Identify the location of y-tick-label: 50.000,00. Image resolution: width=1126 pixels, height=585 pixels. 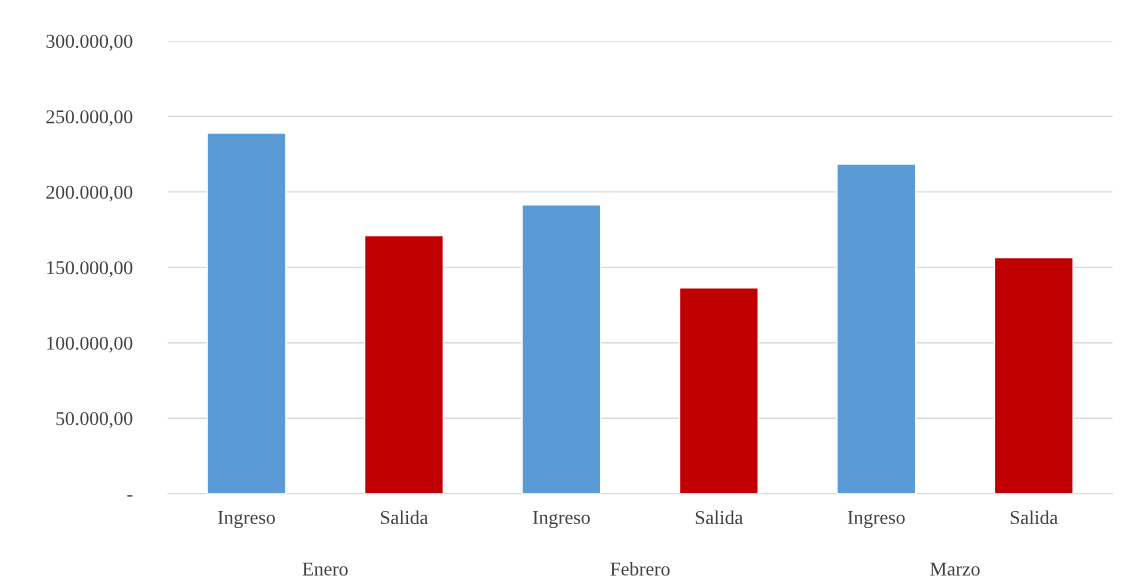
(94, 420).